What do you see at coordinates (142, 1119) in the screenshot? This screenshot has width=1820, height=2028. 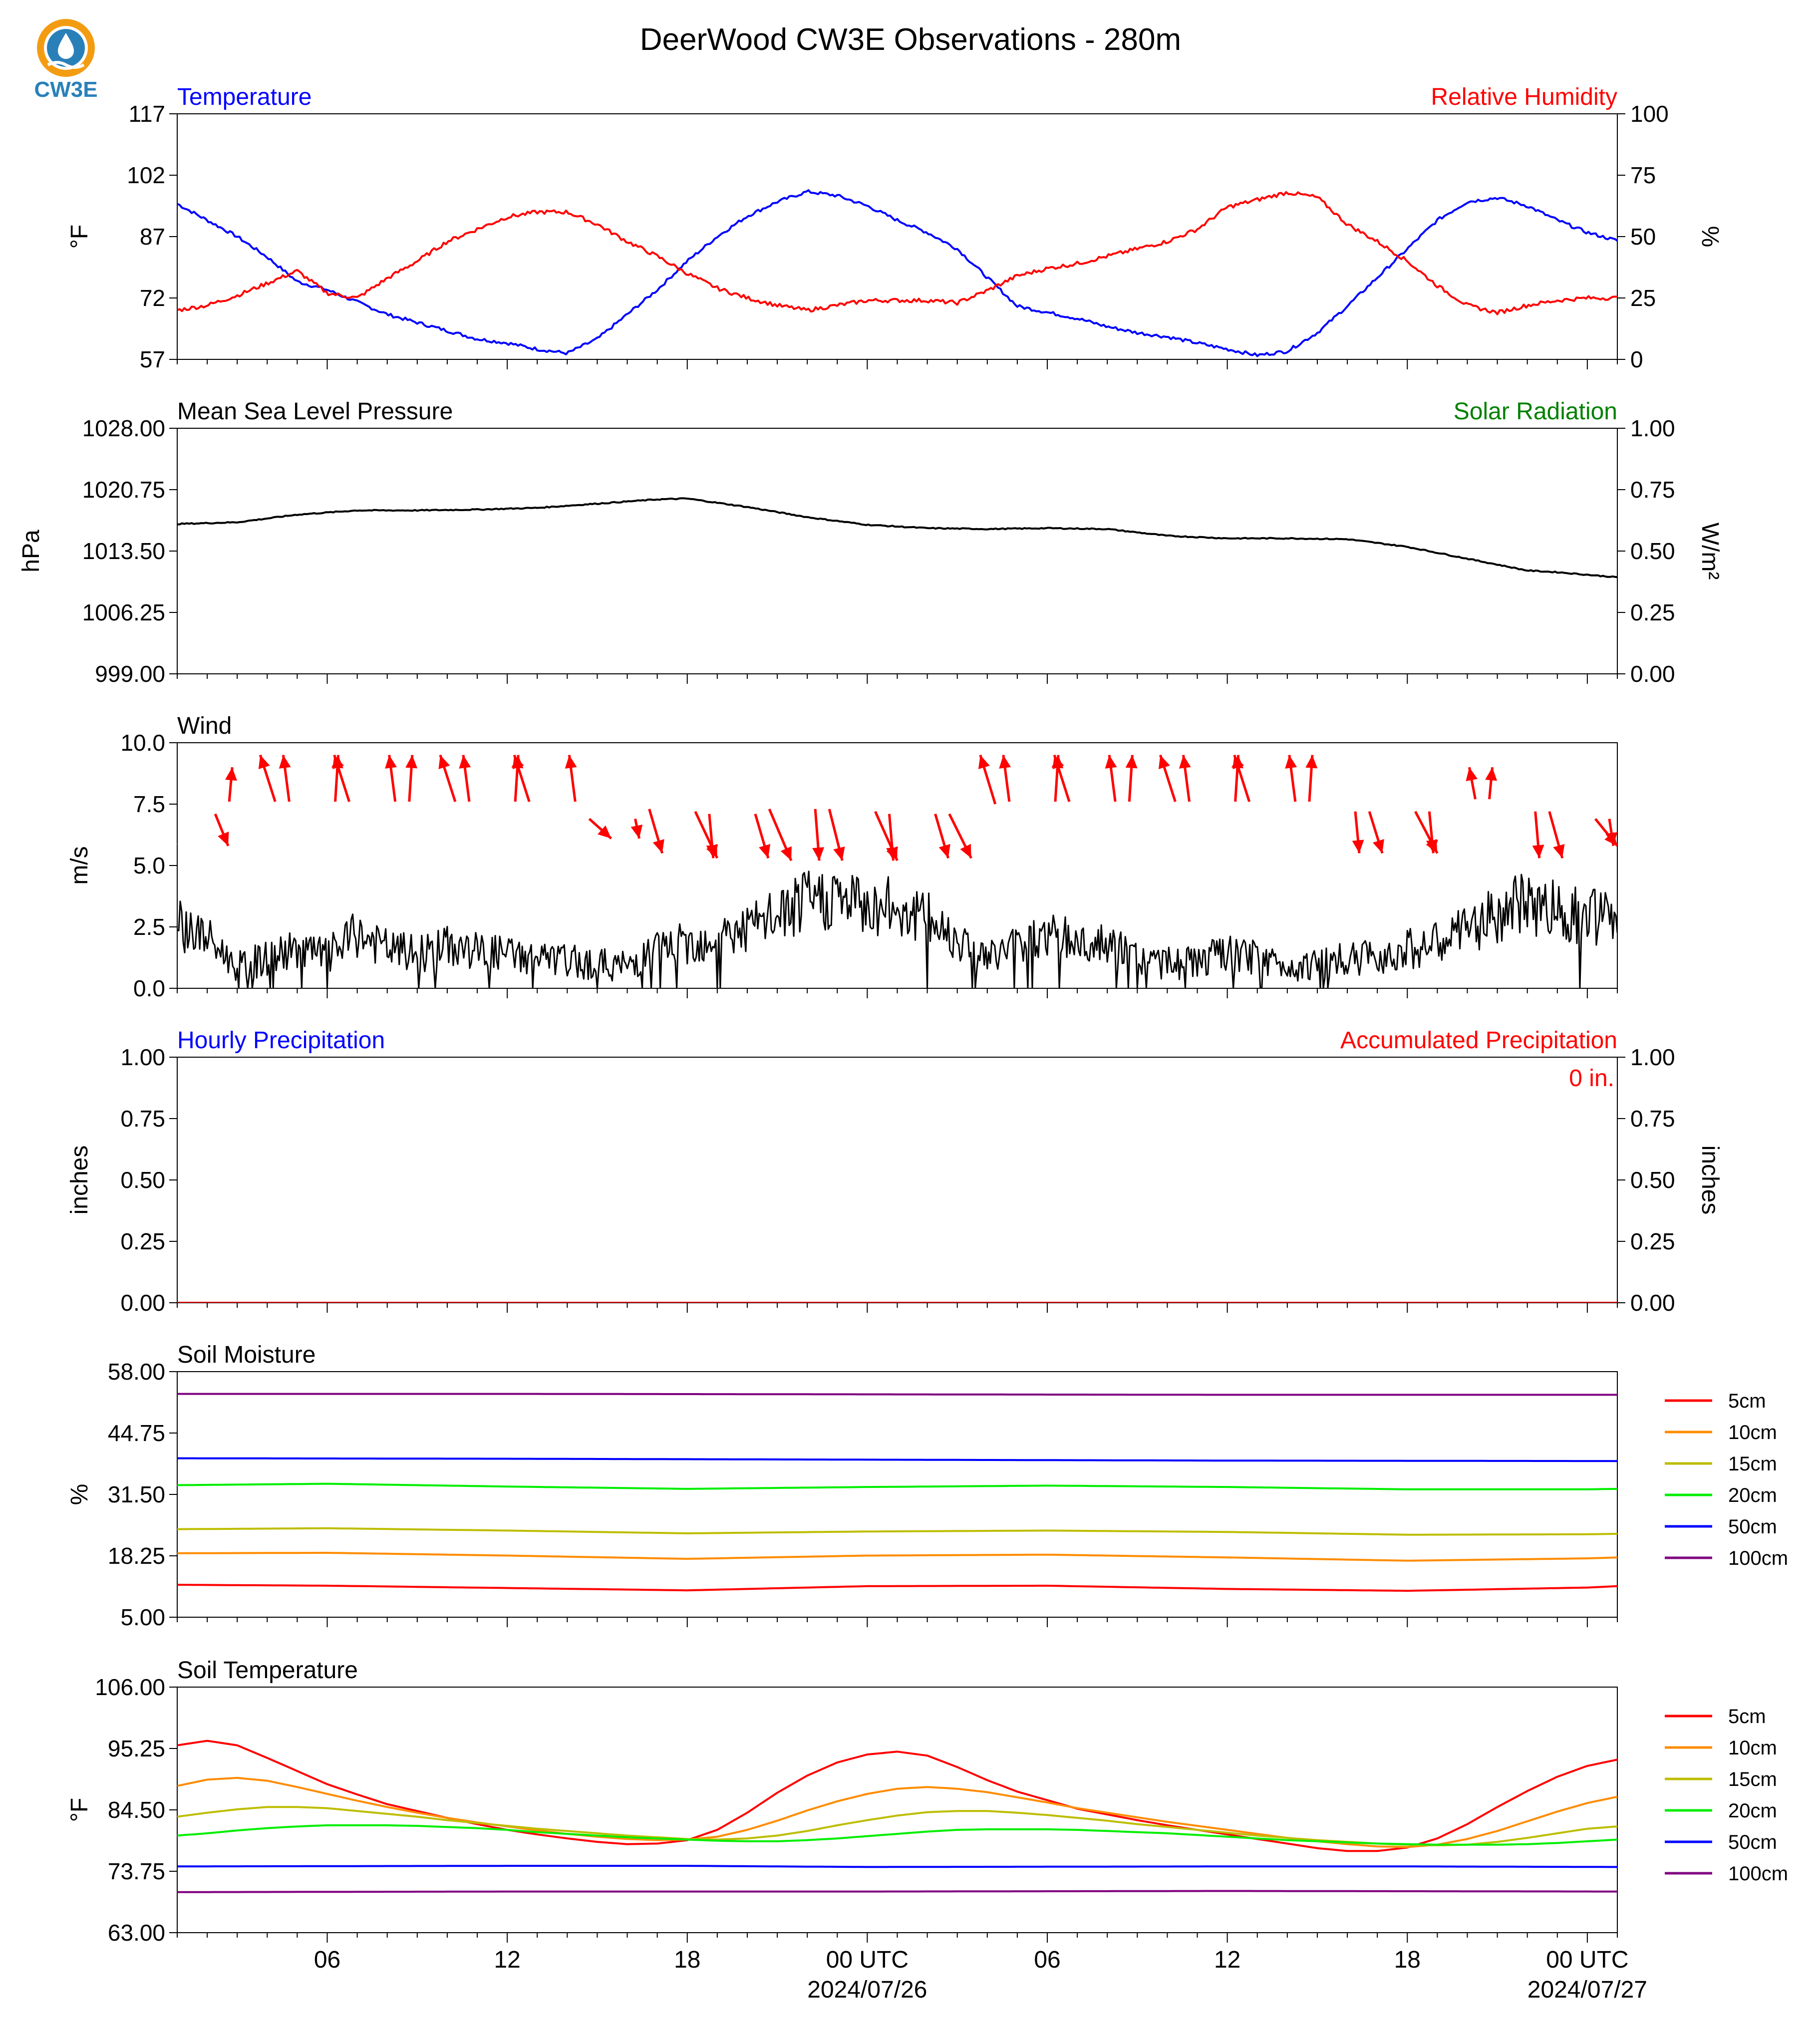 I see `y-tick-label: 0.75` at bounding box center [142, 1119].